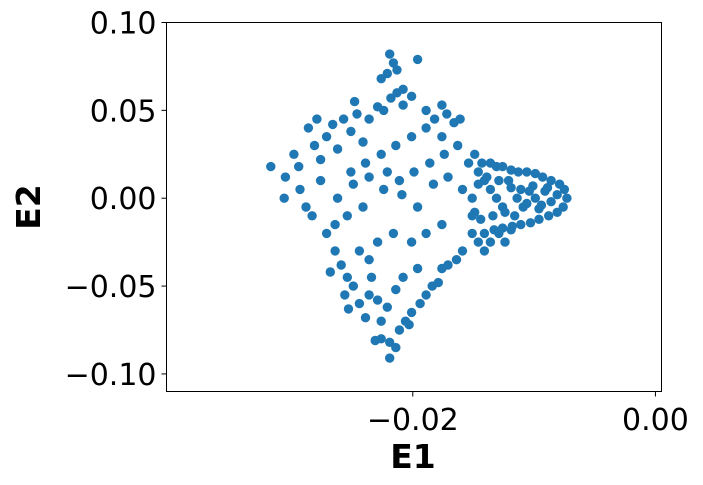 This screenshot has width=703, height=485. I want to click on y-axis-label: E2, so click(28, 207).